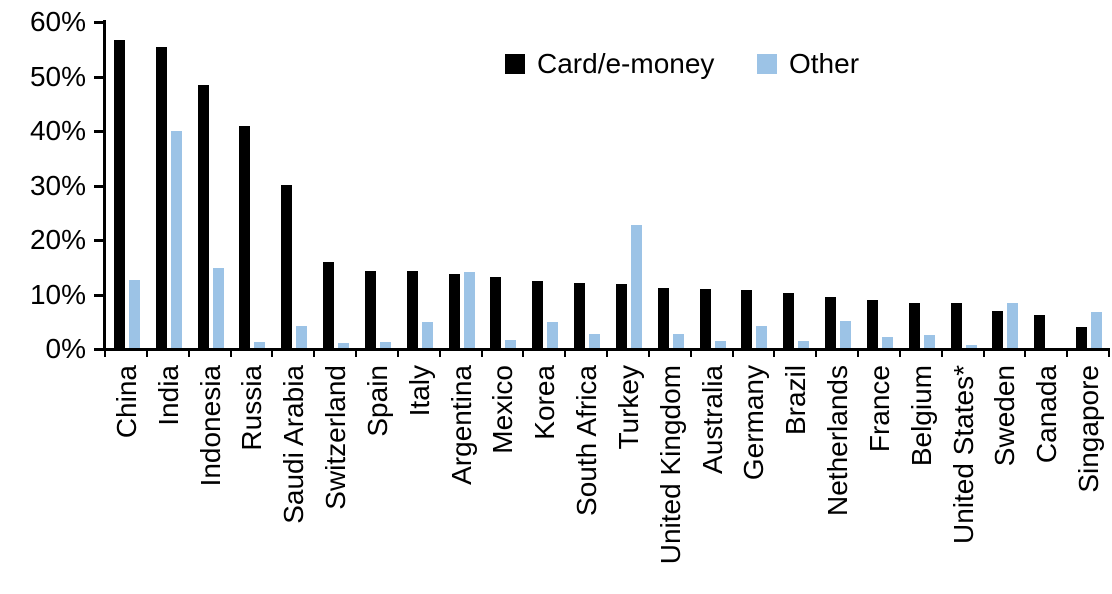  I want to click on x-axis-label: Switzerland, so click(336, 437).